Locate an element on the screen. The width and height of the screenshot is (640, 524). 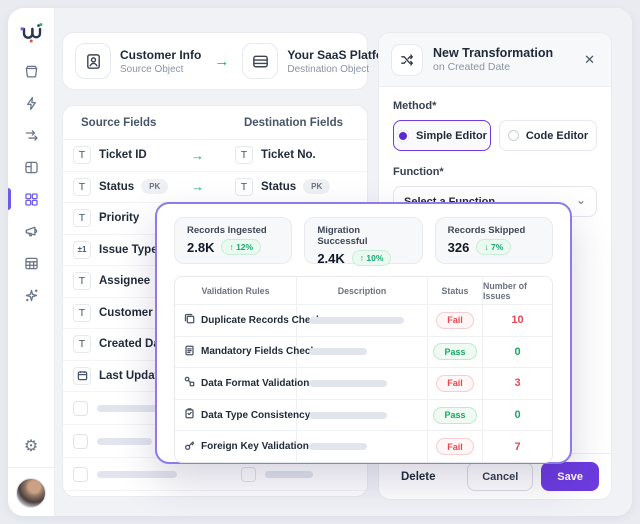
stat-label: Migration Successful is located at coordinates (342, 236).